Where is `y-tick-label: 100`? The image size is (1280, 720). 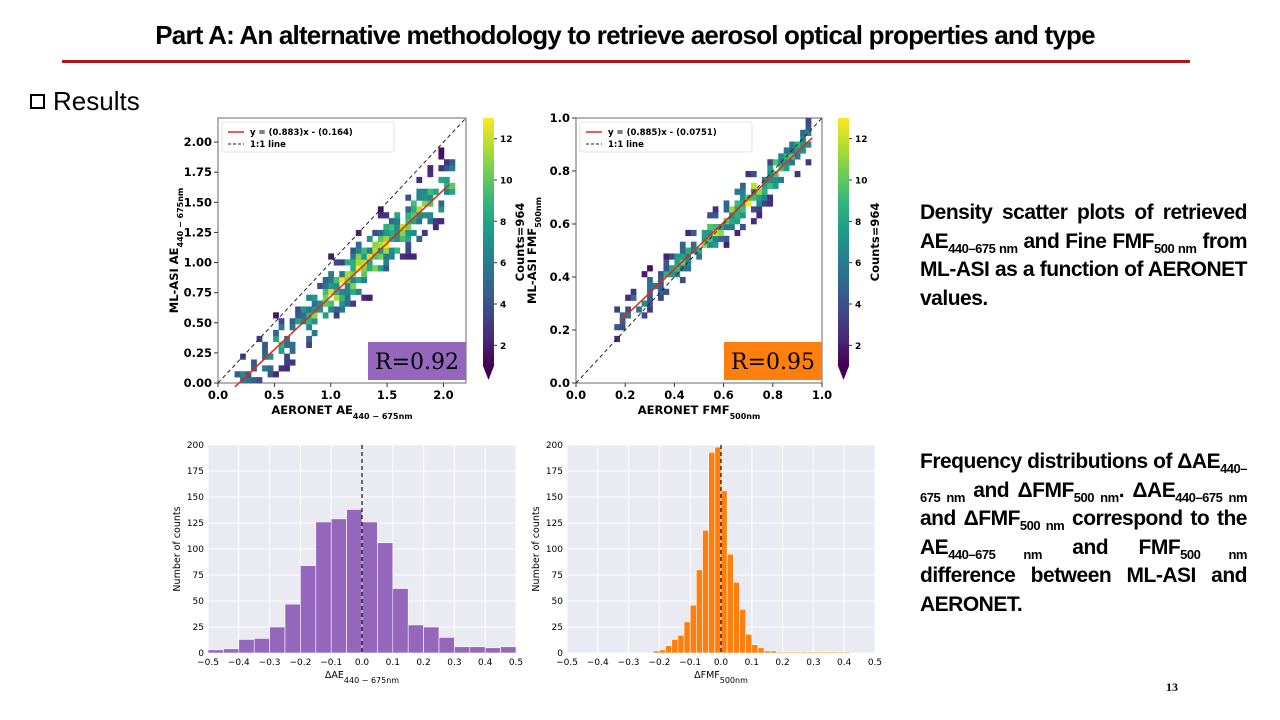 y-tick-label: 100 is located at coordinates (554, 550).